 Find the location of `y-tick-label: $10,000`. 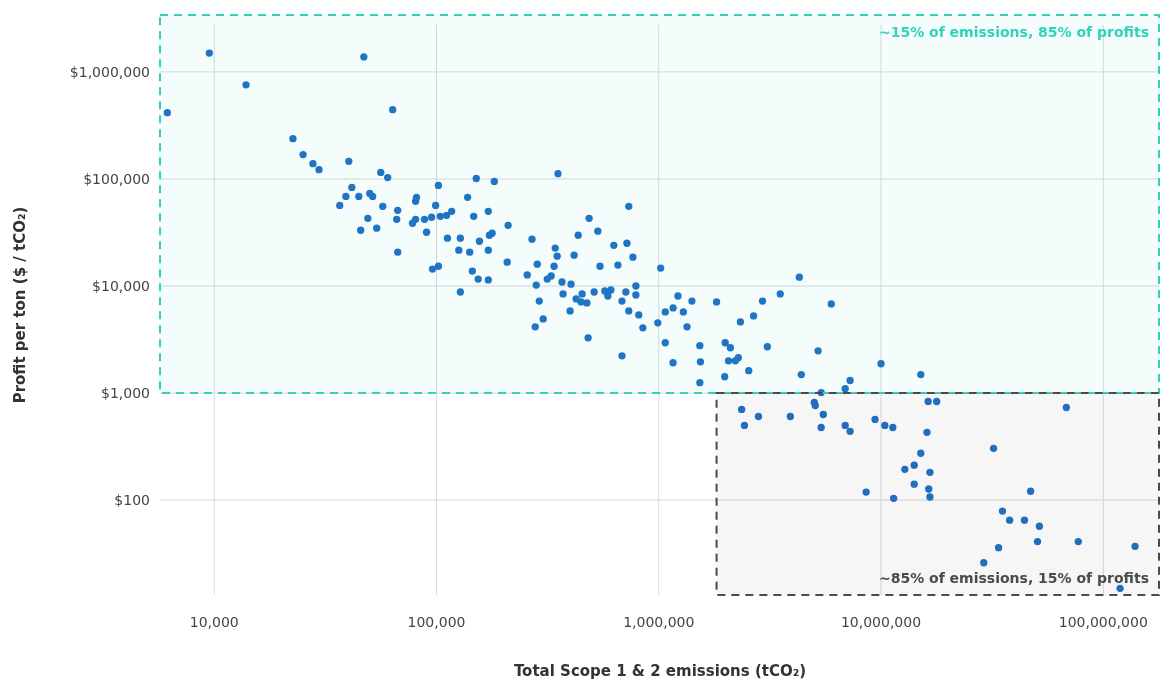

y-tick-label: $10,000 is located at coordinates (121, 285).